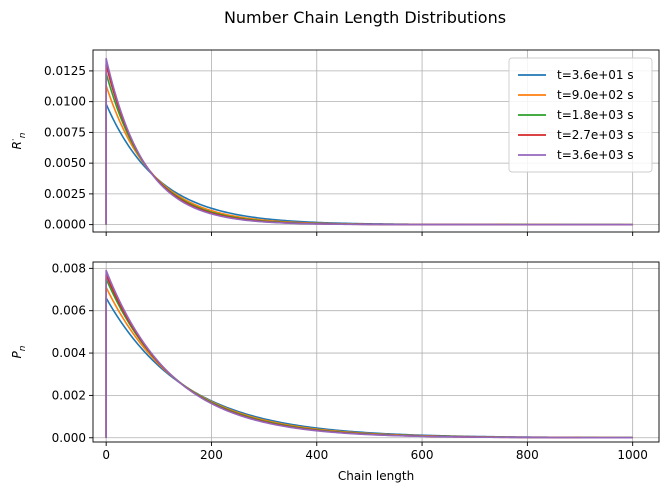 The height and width of the screenshot is (494, 668). Describe the element at coordinates (14, 139) in the screenshot. I see `y-axis-label-super: ·` at that location.